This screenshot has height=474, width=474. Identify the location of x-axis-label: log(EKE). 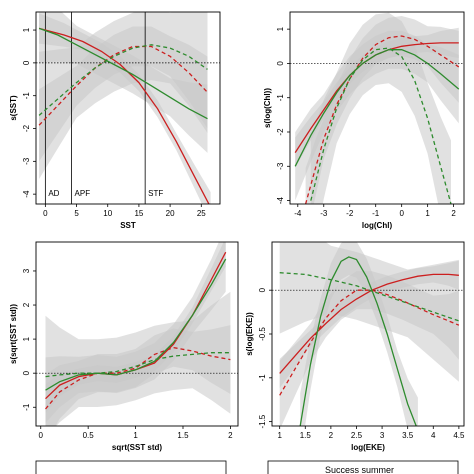
(368, 447).